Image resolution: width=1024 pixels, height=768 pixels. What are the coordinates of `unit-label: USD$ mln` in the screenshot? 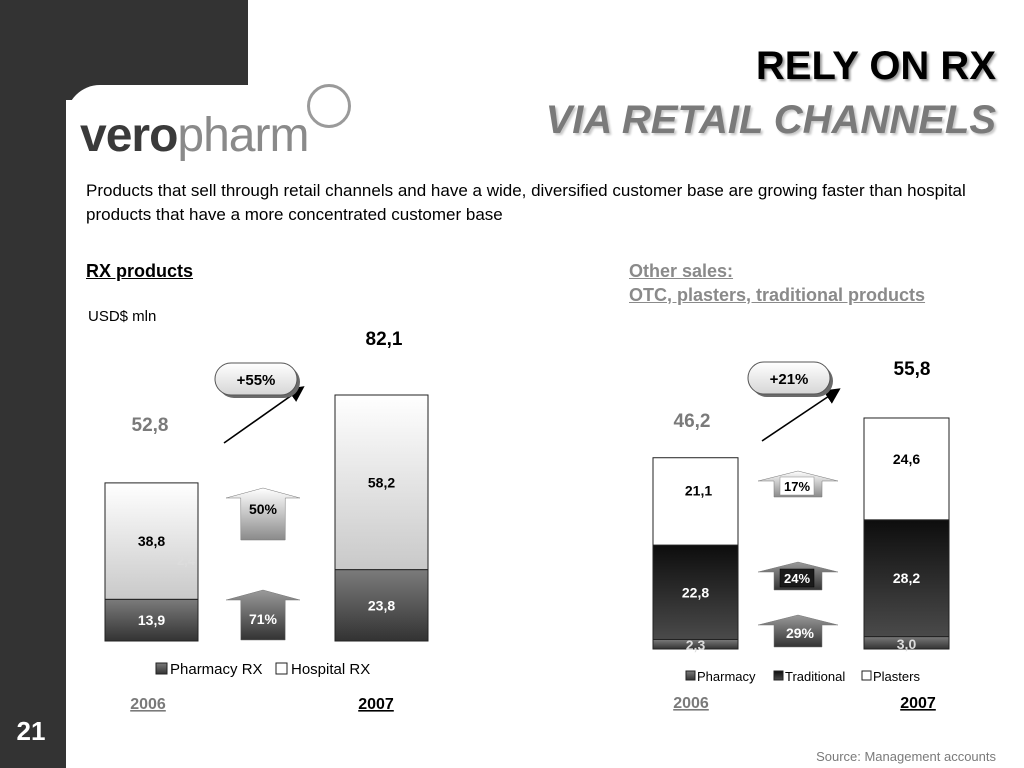 It's located at (122, 316).